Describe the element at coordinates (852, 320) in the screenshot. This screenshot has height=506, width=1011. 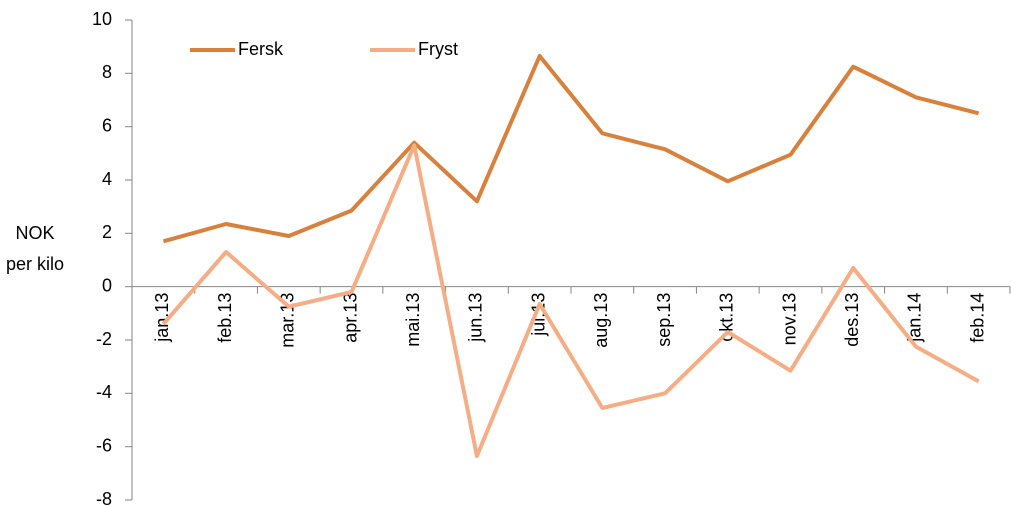
I see `x-tick-label: des.13` at that location.